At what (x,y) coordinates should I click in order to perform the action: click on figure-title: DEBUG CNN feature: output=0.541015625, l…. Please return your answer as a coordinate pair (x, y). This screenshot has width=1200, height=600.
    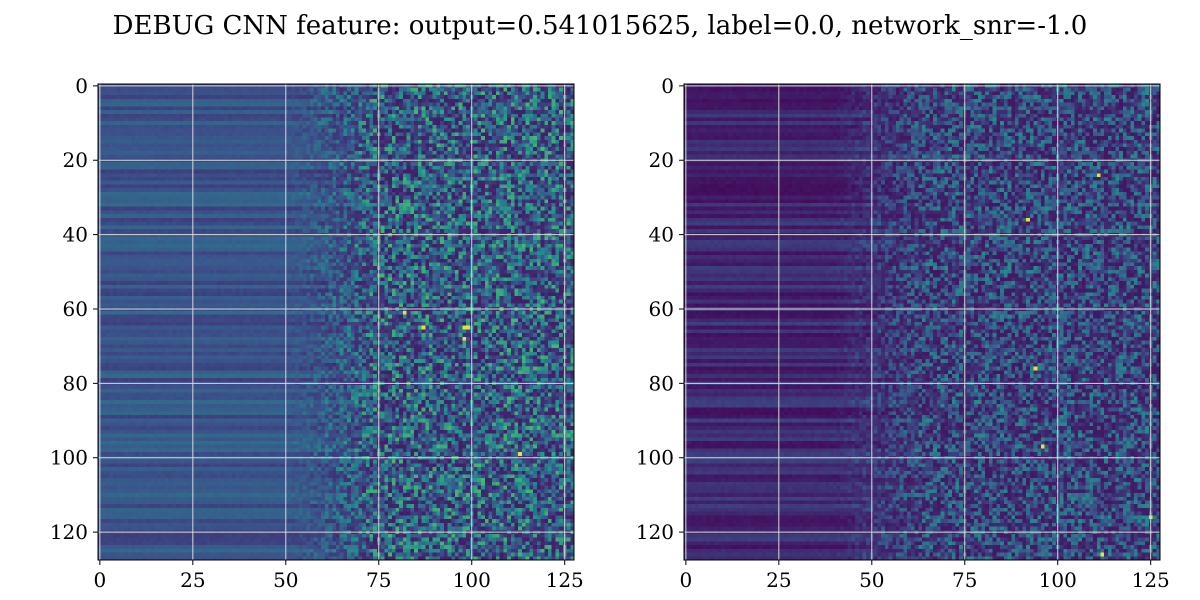
    Looking at the image, I should click on (600, 26).